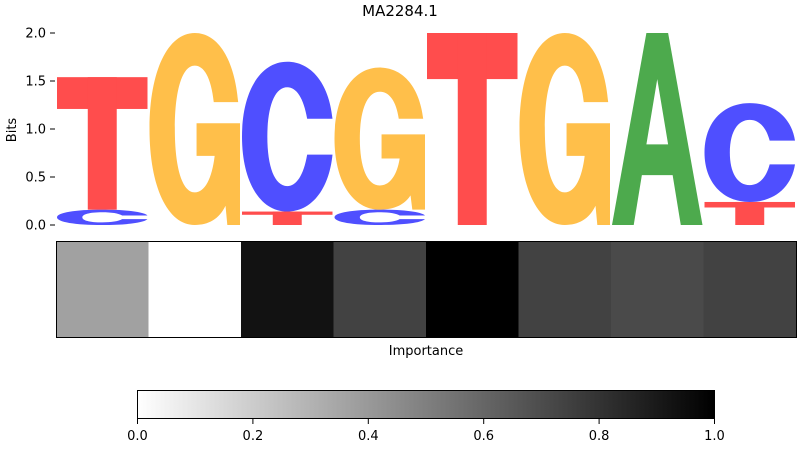 Image resolution: width=800 pixels, height=450 pixels. What do you see at coordinates (12, 130) in the screenshot?
I see `y-axis-label: Bits` at bounding box center [12, 130].